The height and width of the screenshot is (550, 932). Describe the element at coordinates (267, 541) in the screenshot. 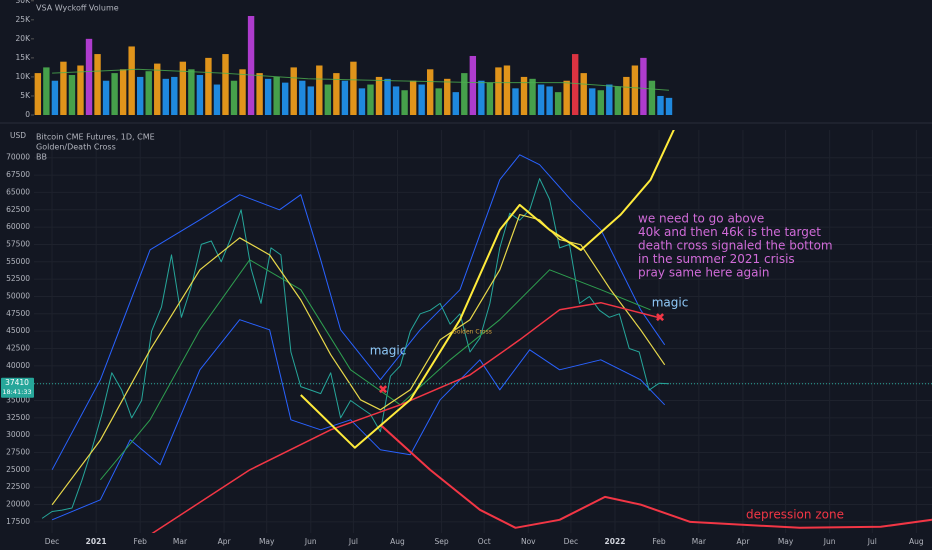

I see `x-tick-label: May` at that location.